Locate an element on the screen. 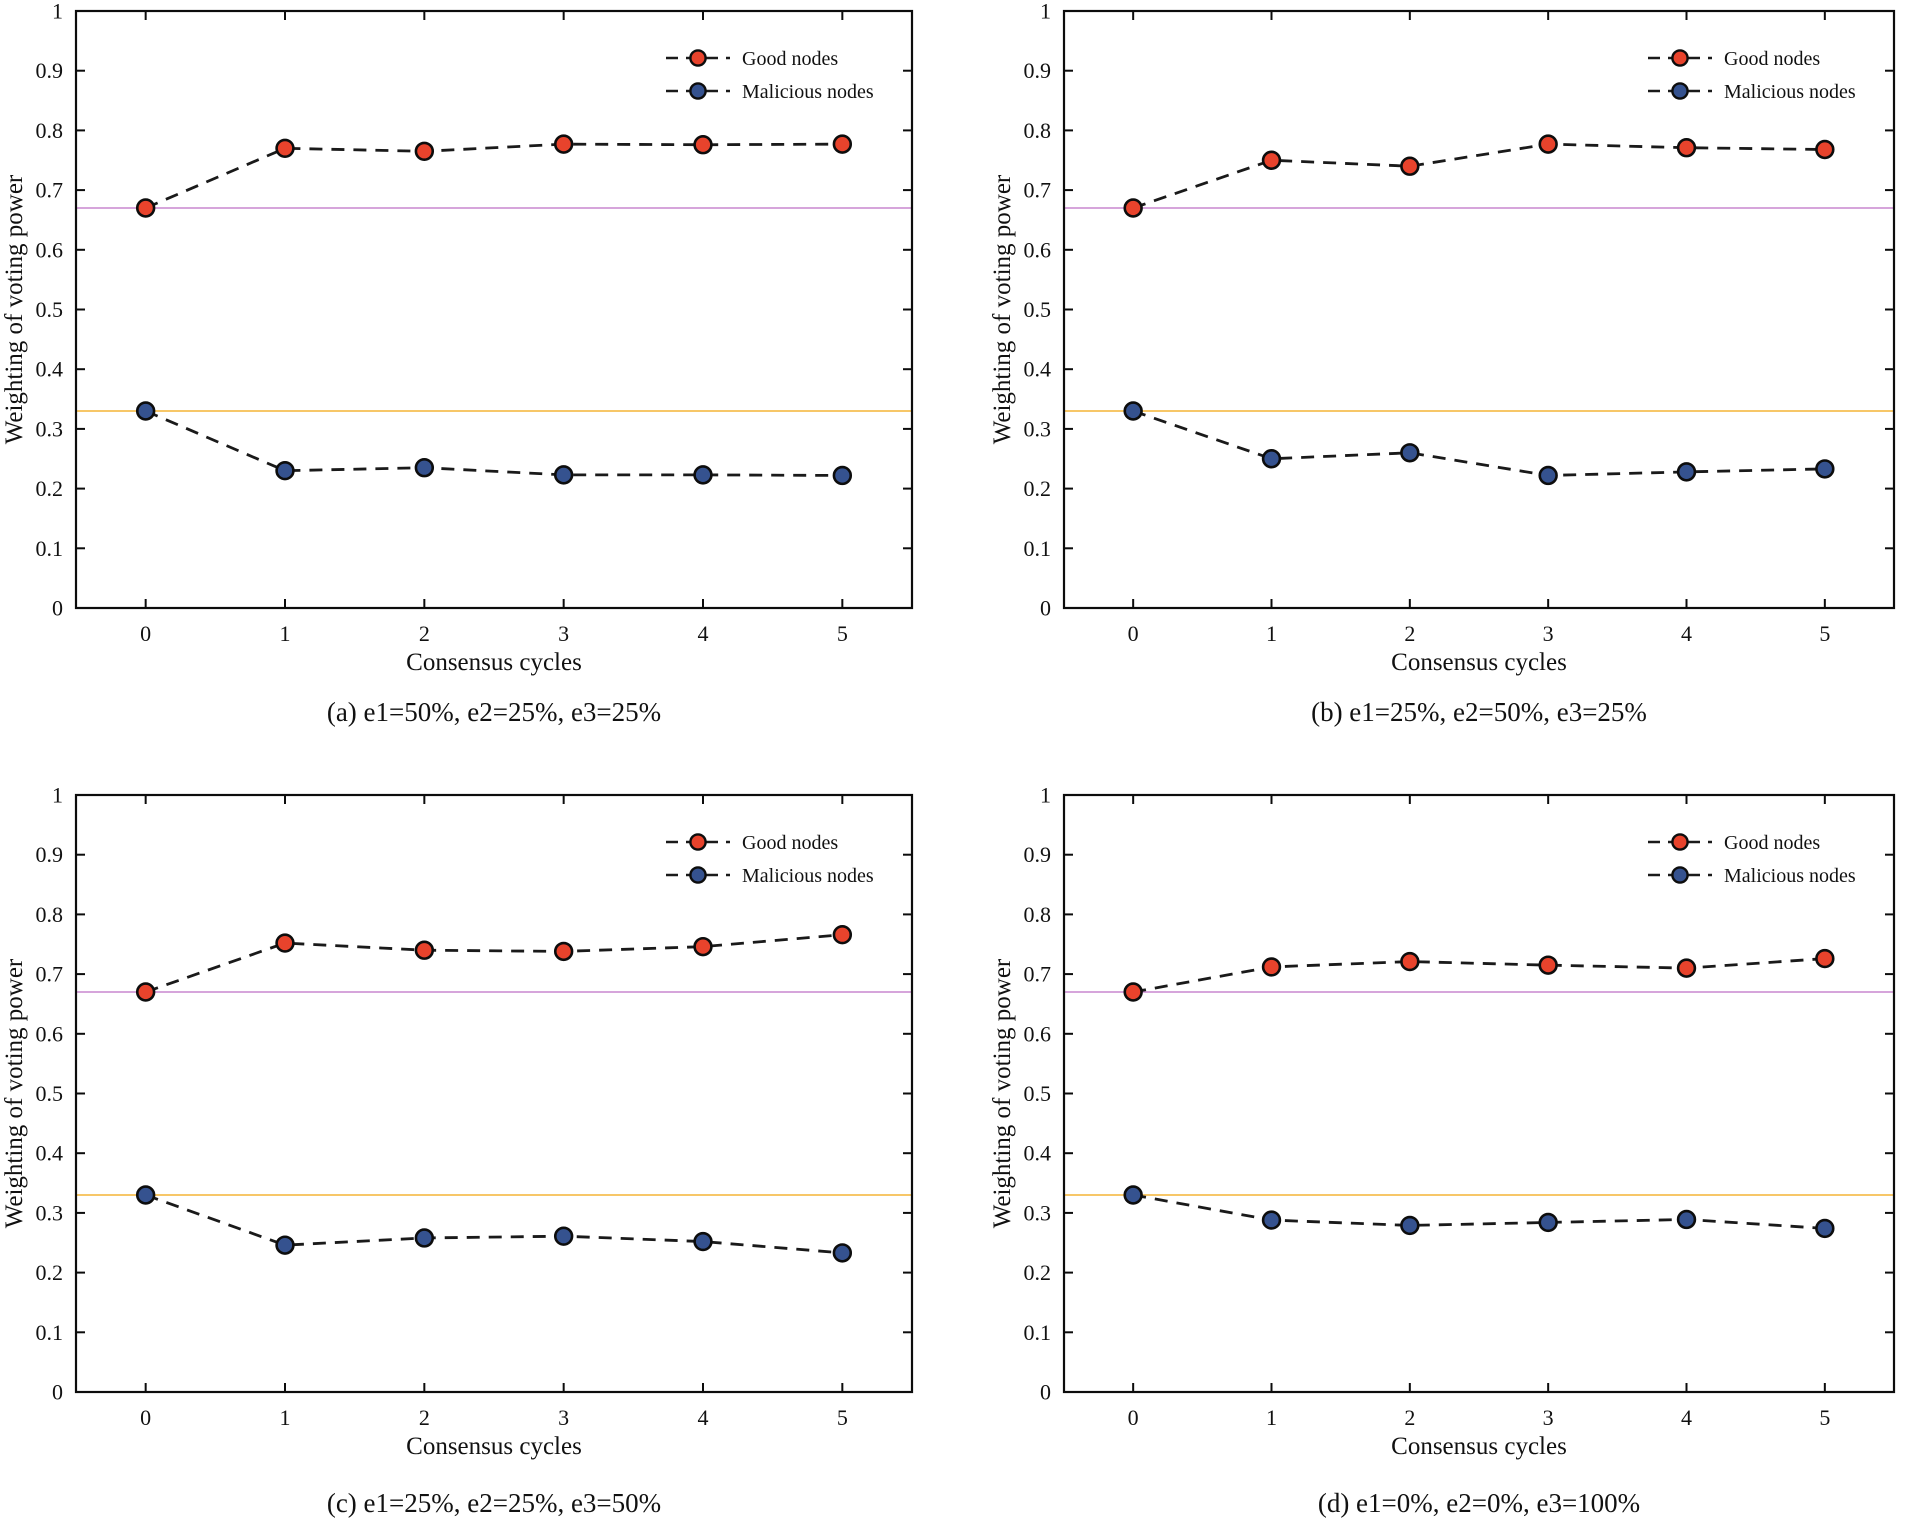 The image size is (1905, 1533). x-axis-label-d: Consensus cycles is located at coordinates (1479, 1446).